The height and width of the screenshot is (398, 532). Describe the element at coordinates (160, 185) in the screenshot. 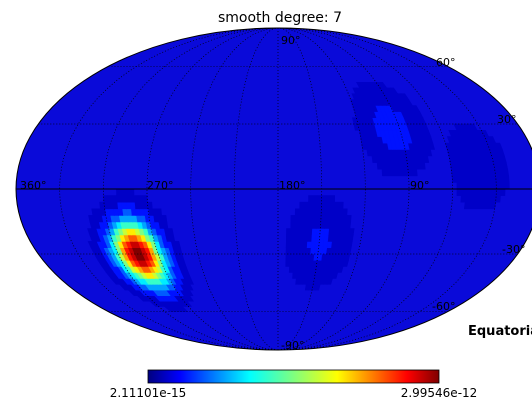

I see `meridian-label-270: 270°` at that location.